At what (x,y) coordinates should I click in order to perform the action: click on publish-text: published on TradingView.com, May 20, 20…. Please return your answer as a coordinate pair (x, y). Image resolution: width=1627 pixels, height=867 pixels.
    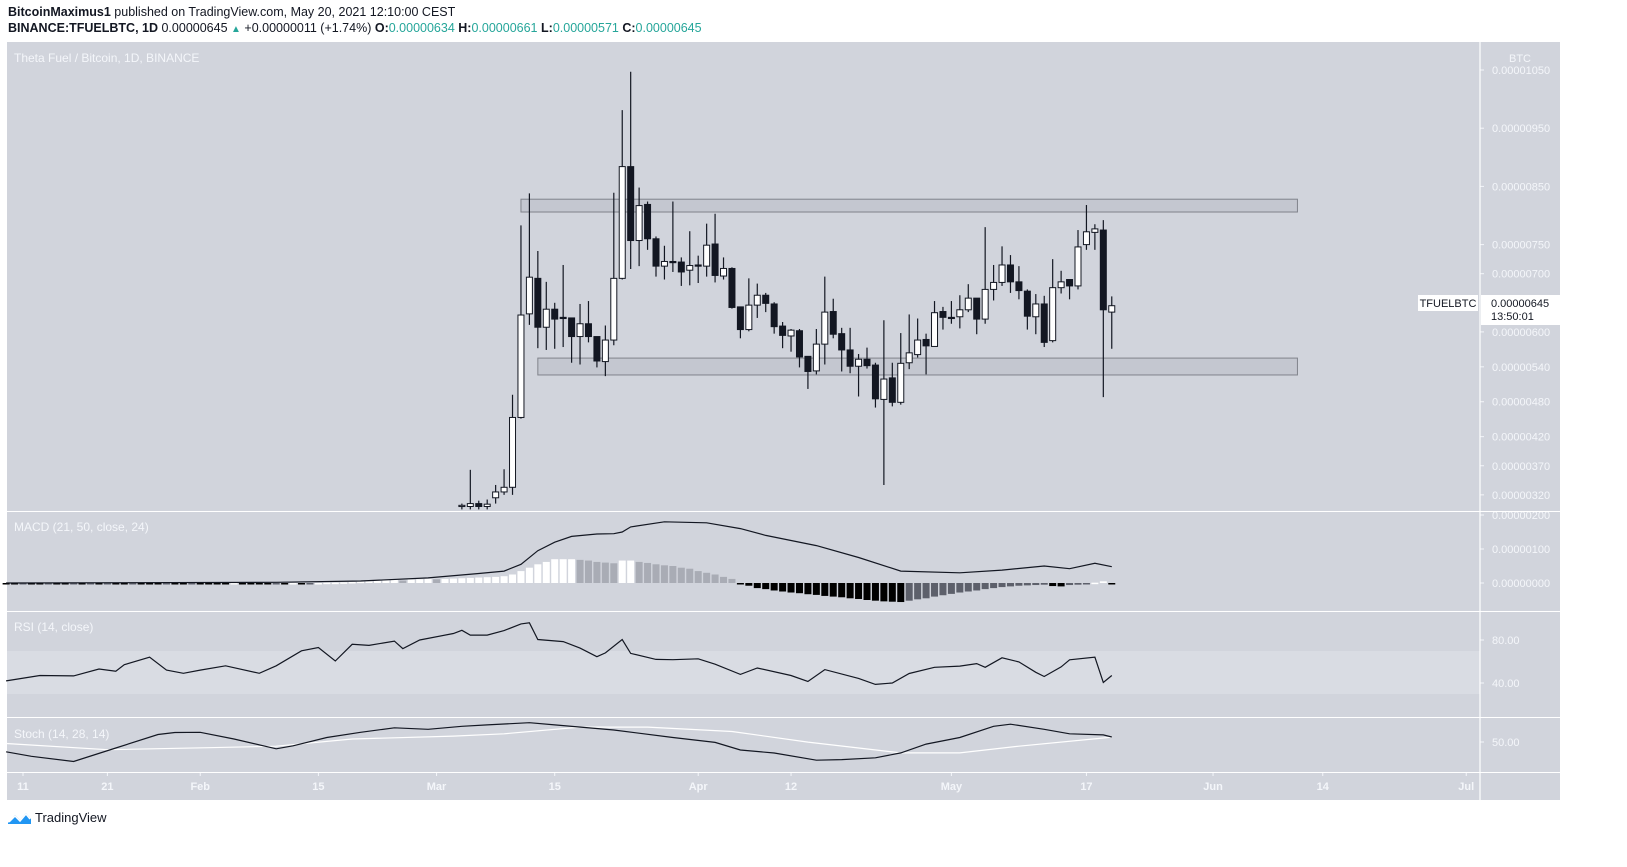
    Looking at the image, I should click on (285, 12).